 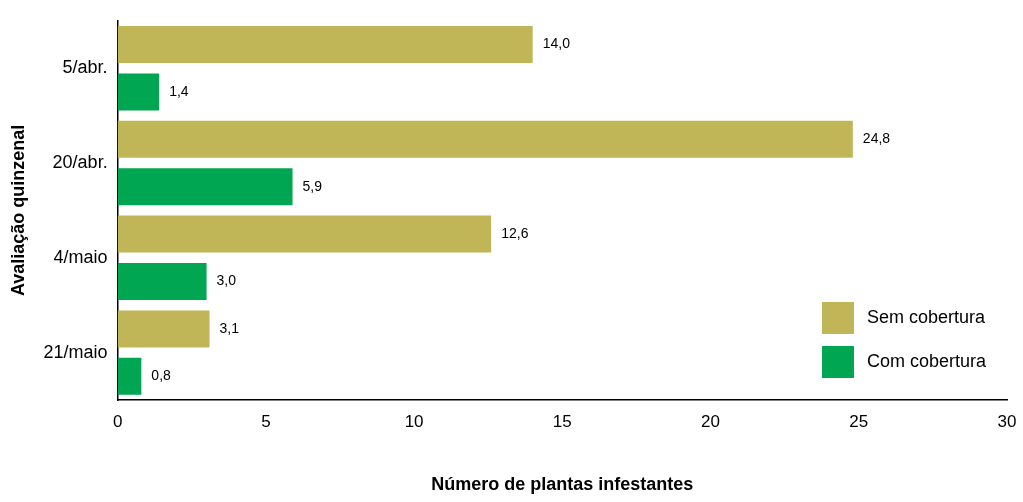 What do you see at coordinates (226, 280) in the screenshot?
I see `data-label: 3,0` at bounding box center [226, 280].